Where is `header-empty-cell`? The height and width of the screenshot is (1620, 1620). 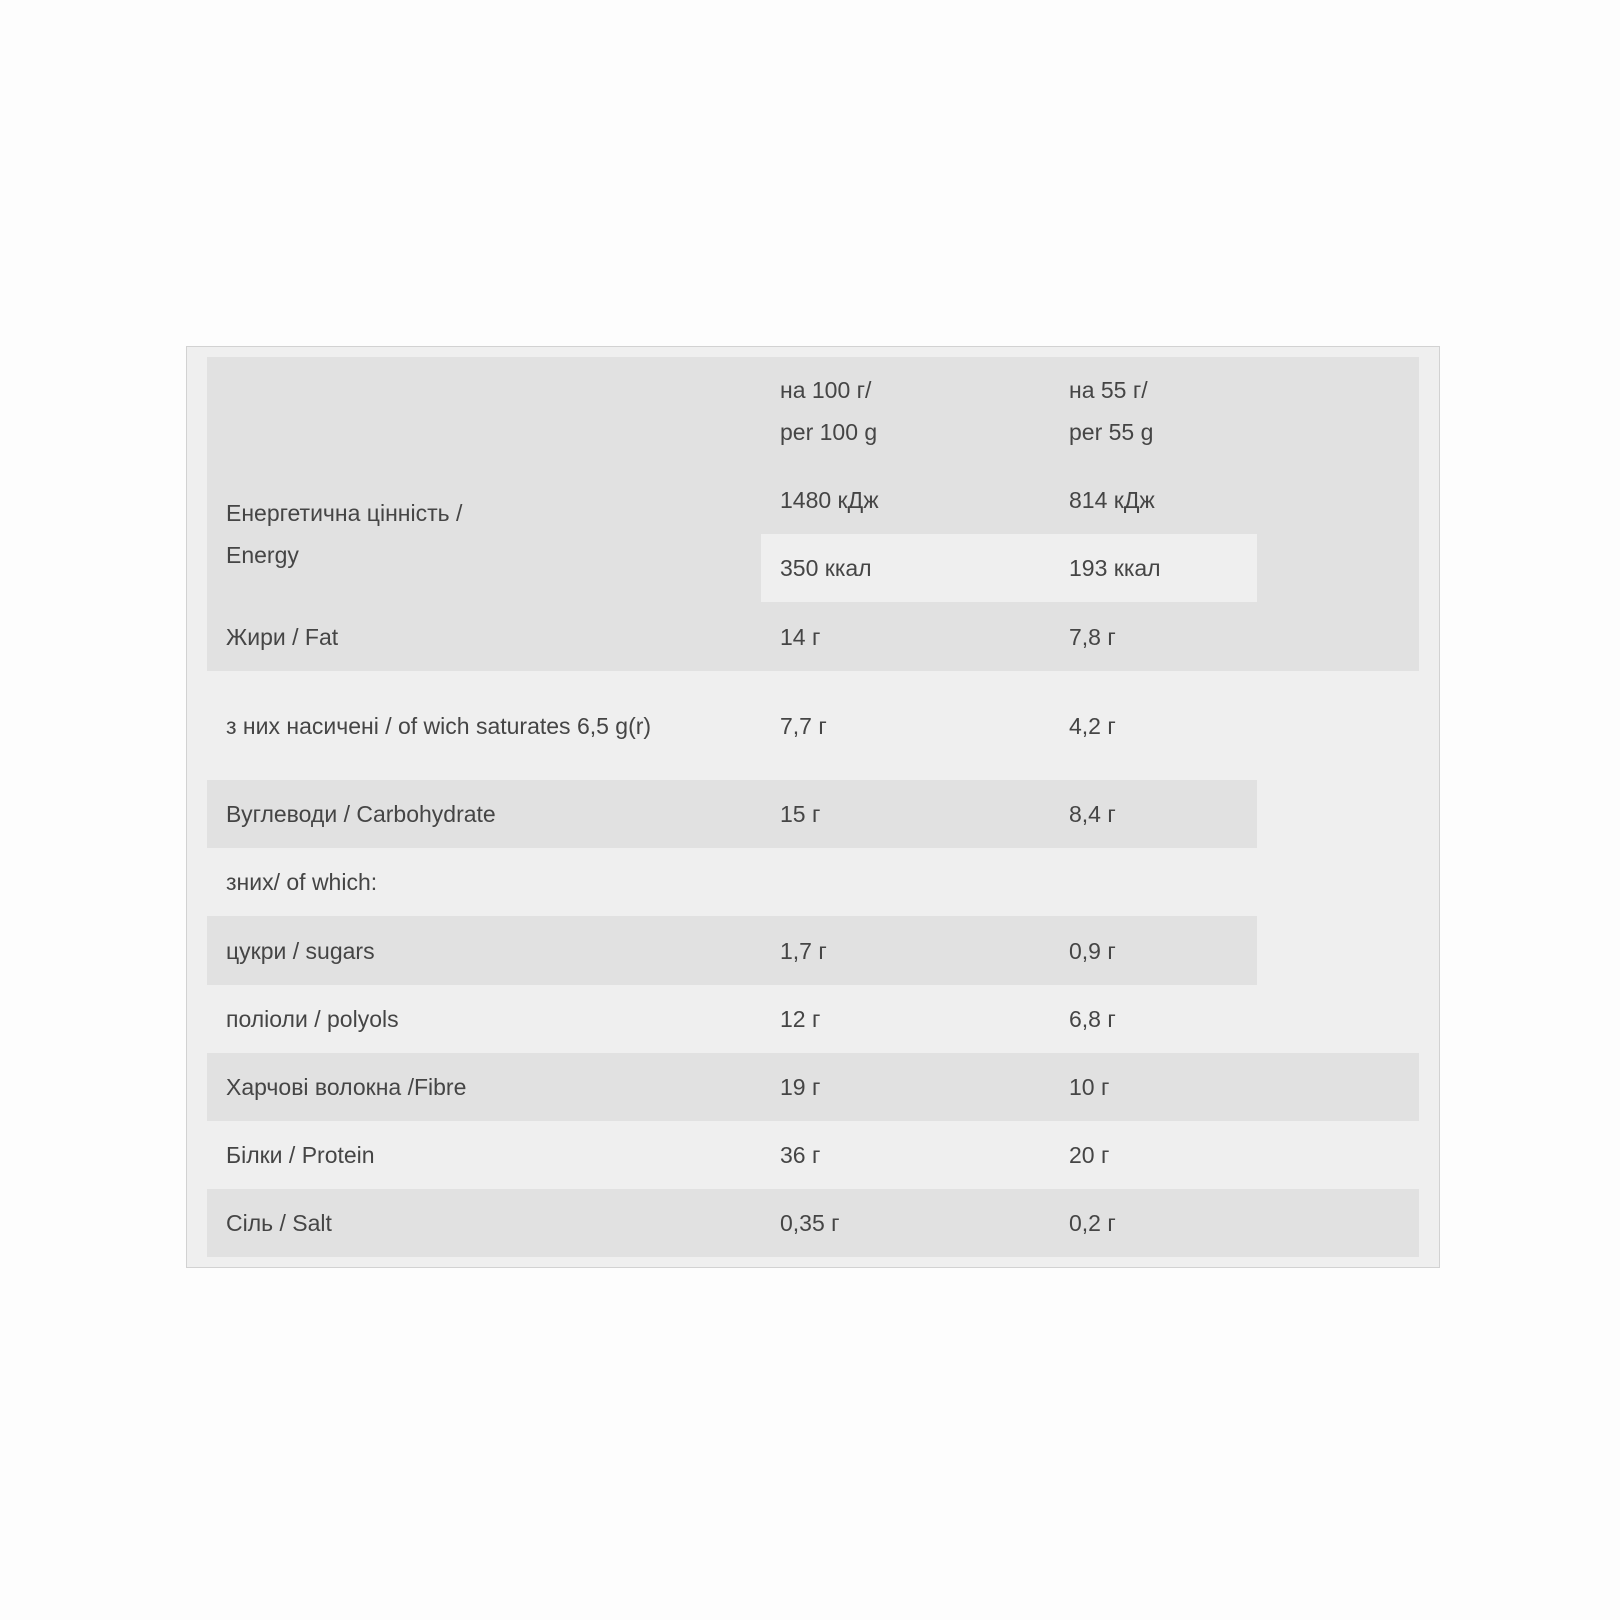
header-empty-cell is located at coordinates (484, 411).